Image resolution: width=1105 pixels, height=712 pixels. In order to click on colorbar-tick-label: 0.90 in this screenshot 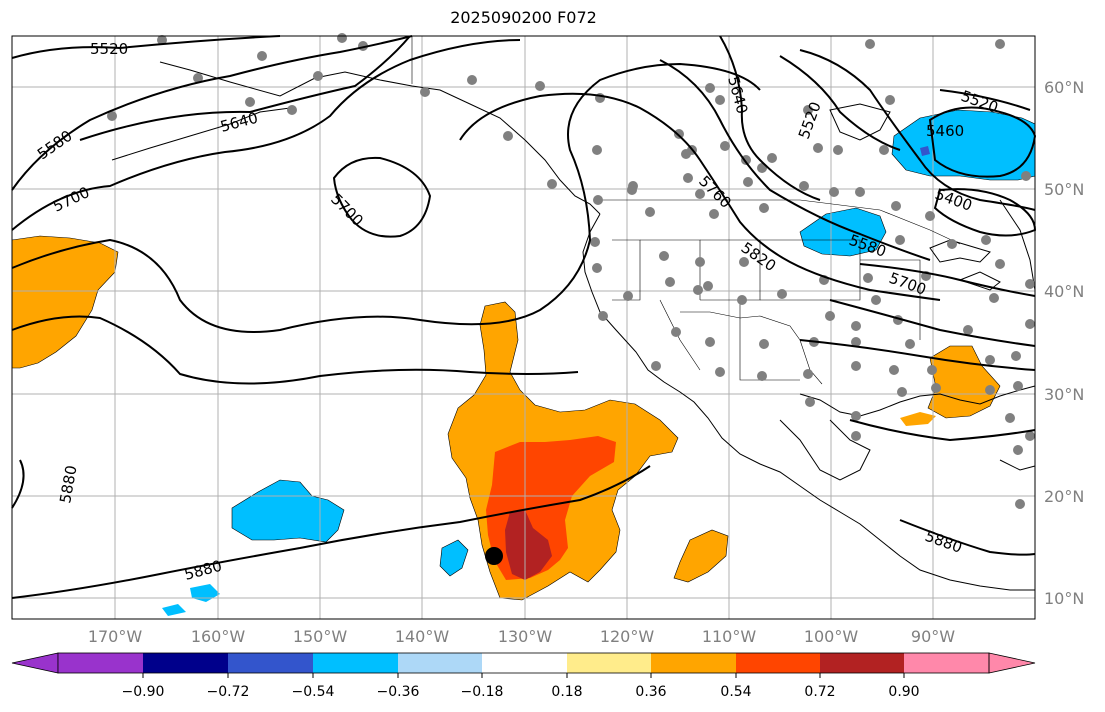, I will do `click(903, 692)`.